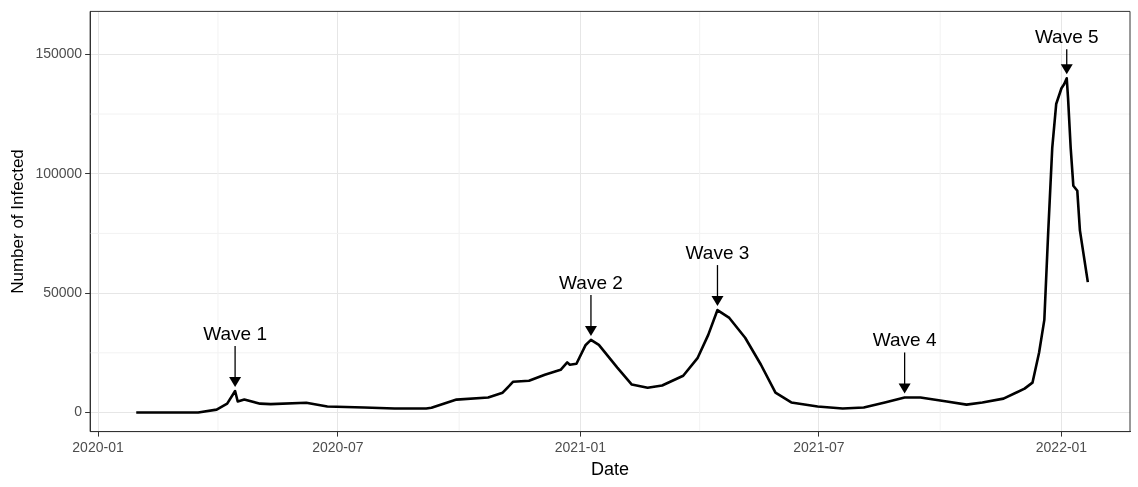  Describe the element at coordinates (98, 446) in the screenshot. I see `x-tick-label: 2020-01` at that location.